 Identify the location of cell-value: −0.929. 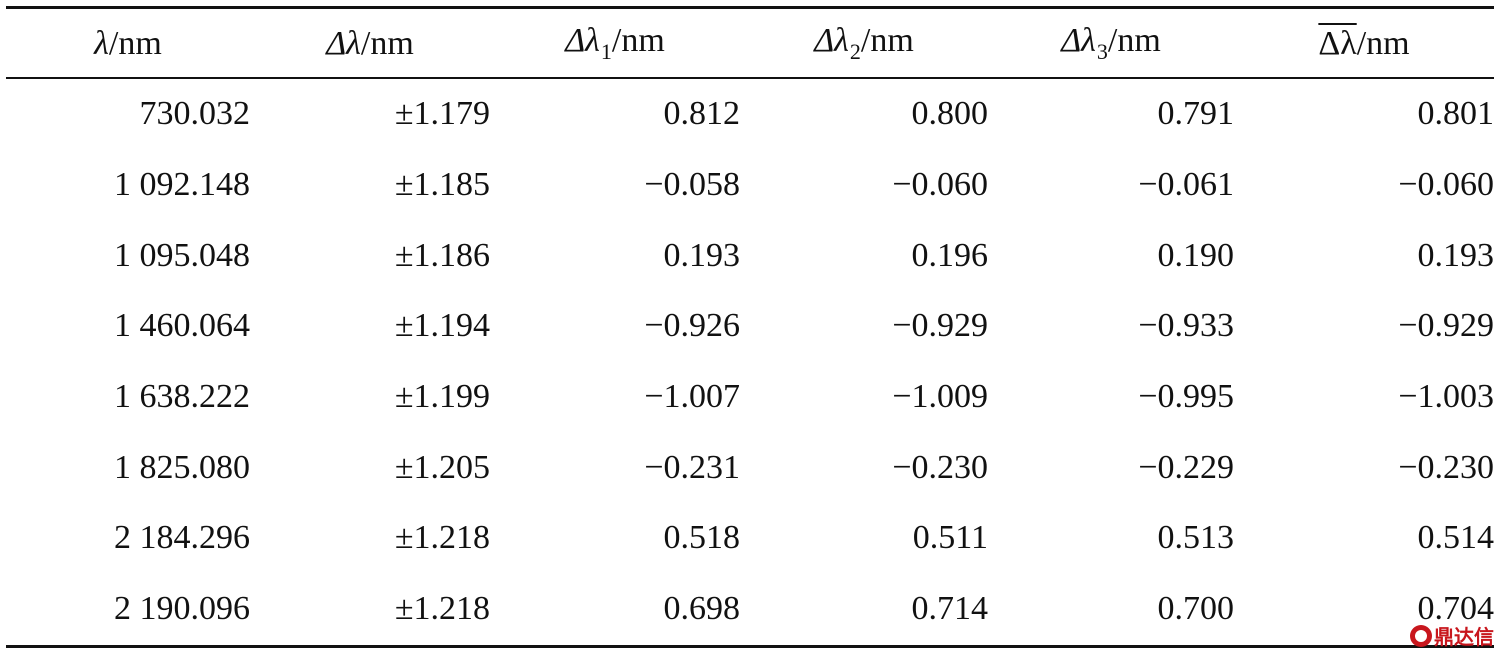
(940, 326).